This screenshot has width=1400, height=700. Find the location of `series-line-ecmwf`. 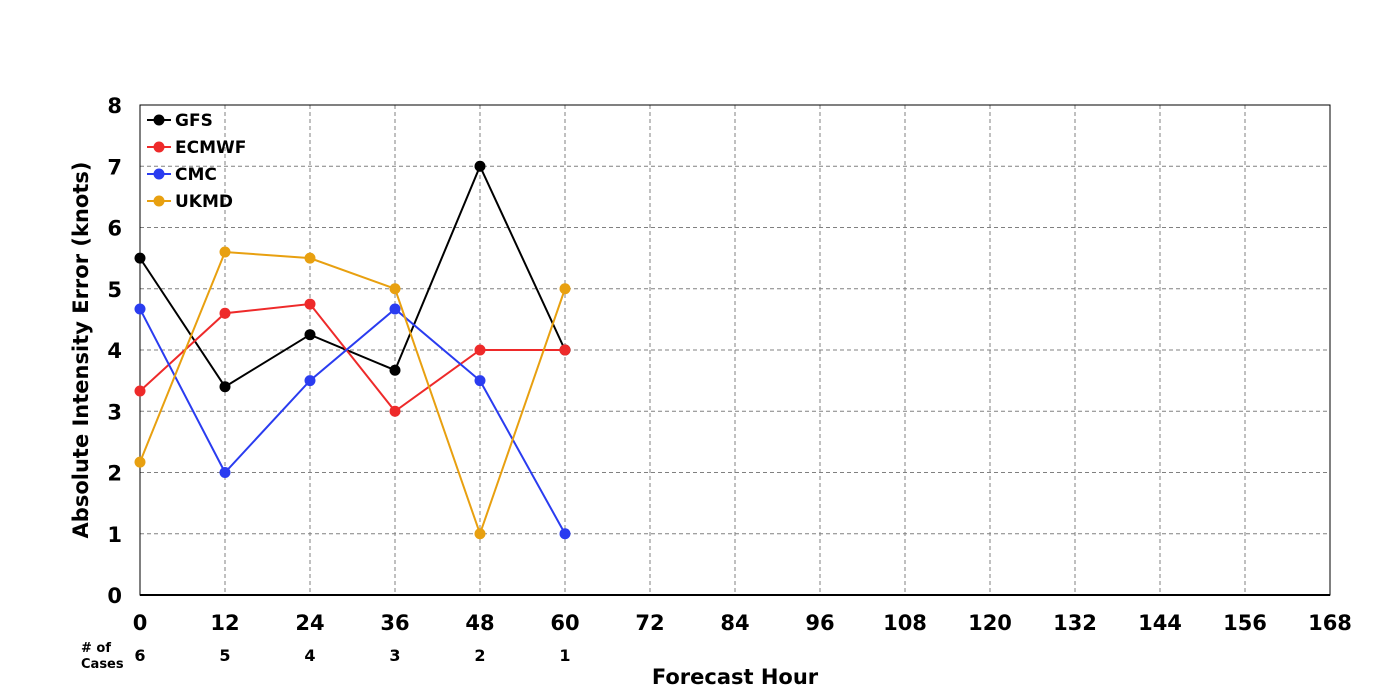

series-line-ecmwf is located at coordinates (352, 358).